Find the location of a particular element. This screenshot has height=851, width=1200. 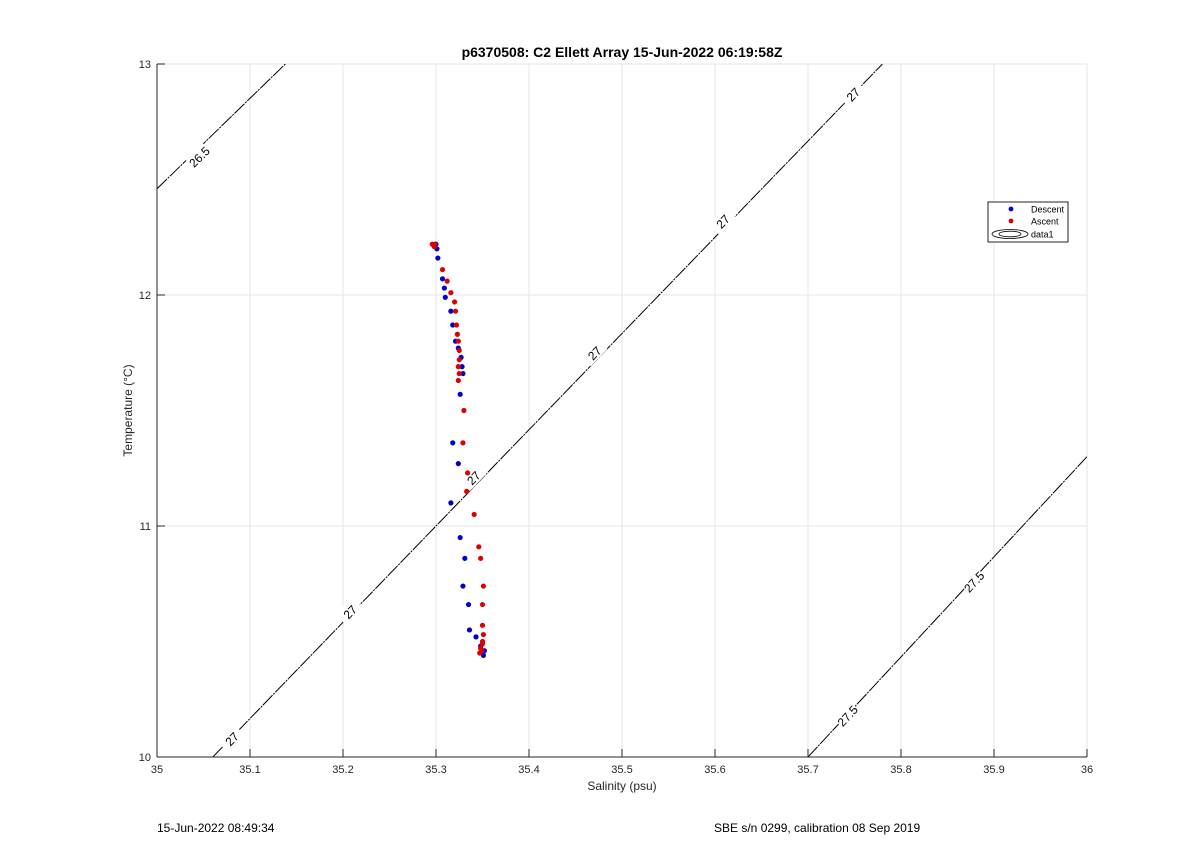

x-tick-label: 35.2 is located at coordinates (342, 770).